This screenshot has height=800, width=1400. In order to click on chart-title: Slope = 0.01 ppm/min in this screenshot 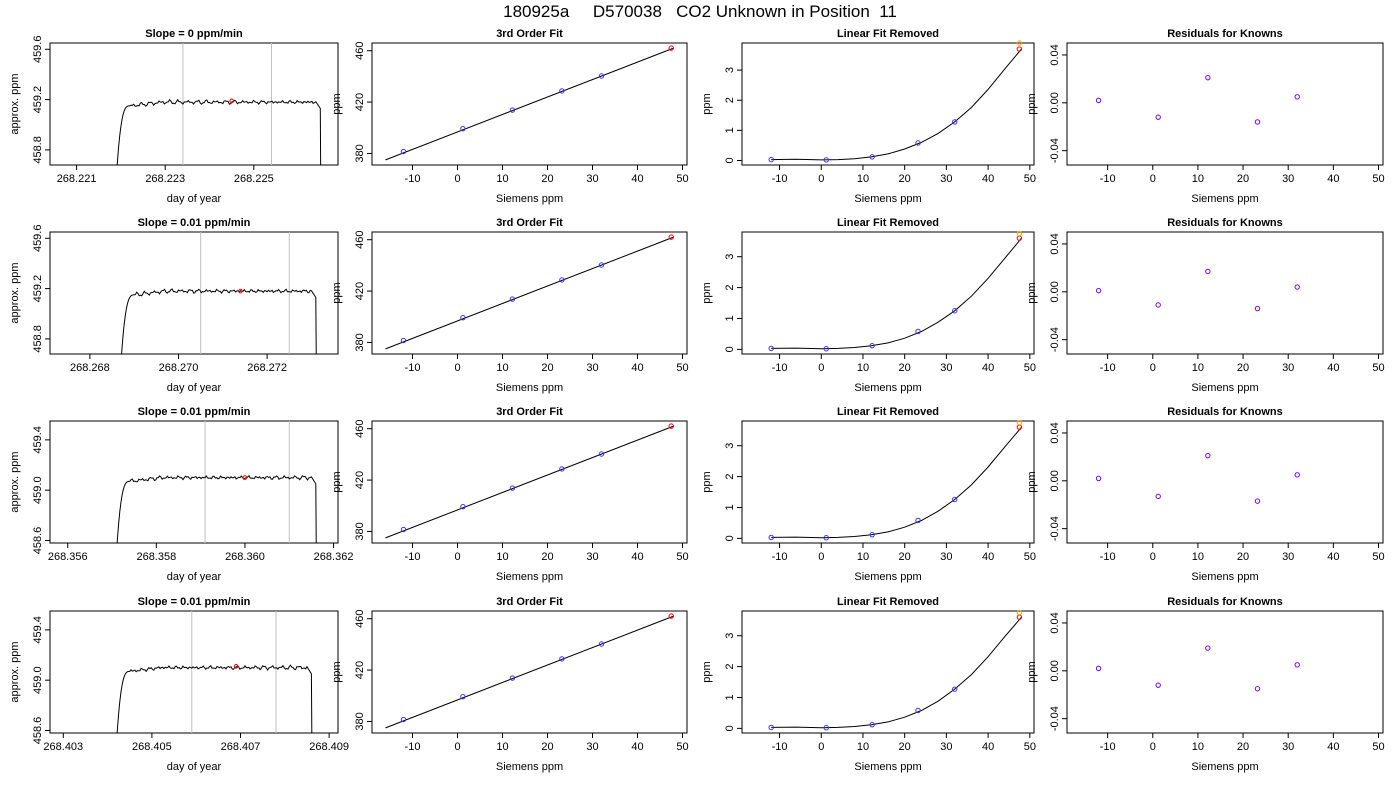, I will do `click(194, 223)`.